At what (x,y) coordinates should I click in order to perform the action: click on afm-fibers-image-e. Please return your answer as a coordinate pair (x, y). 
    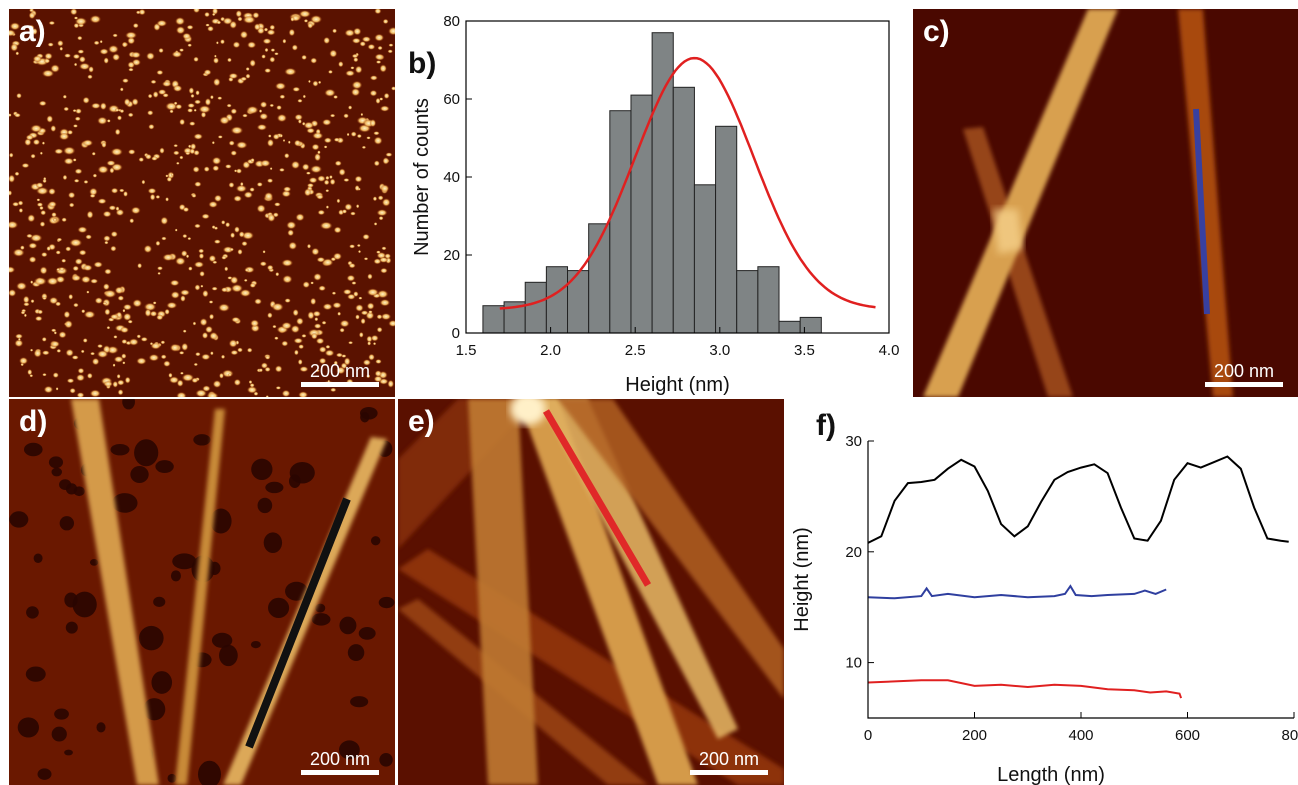
    Looking at the image, I should click on (591, 592).